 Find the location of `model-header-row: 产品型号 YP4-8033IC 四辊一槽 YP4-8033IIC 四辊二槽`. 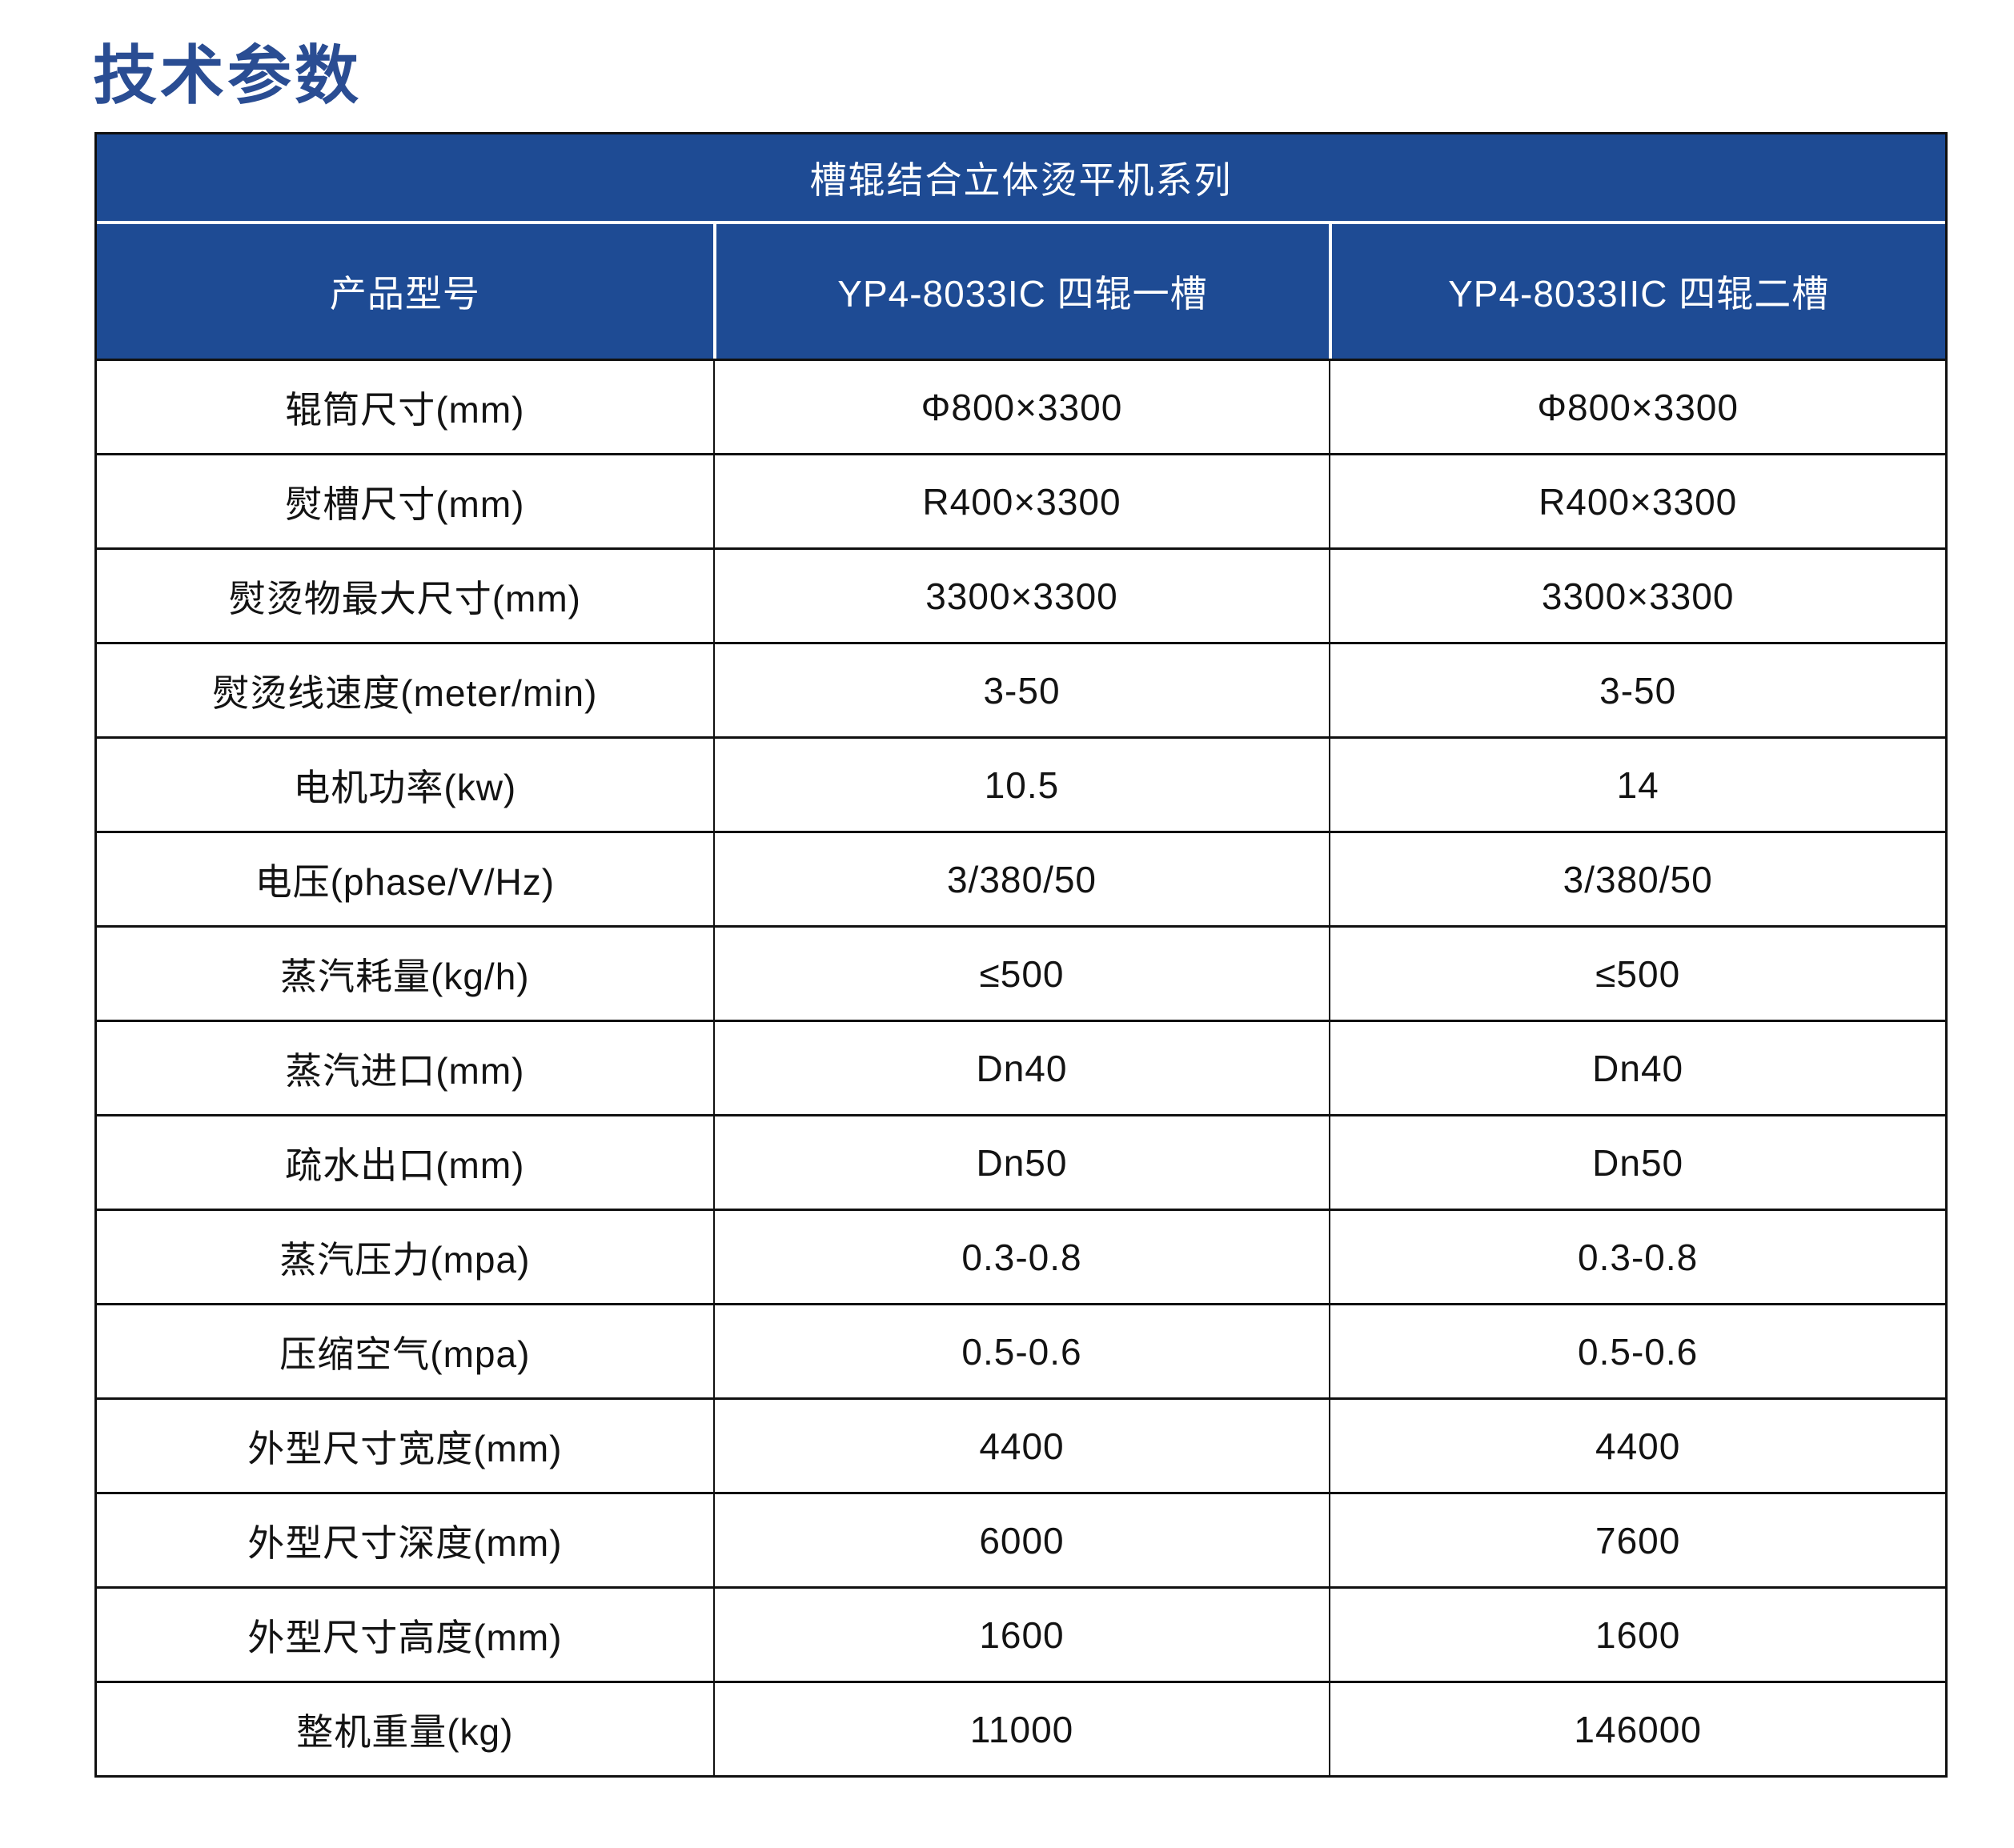

model-header-row: 产品型号 YP4-8033IC 四辊一槽 YP4-8033IIC 四辊二槽 is located at coordinates (1021, 290).